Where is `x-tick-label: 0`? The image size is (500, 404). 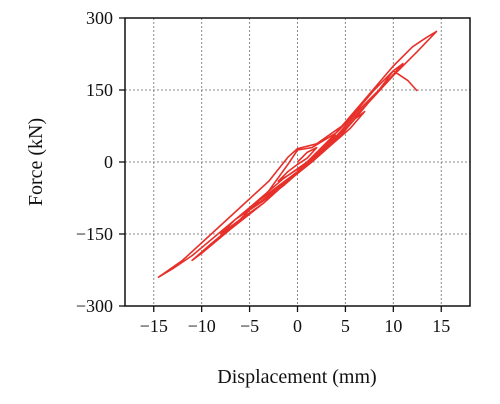 x-tick-label: 0 is located at coordinates (297, 326).